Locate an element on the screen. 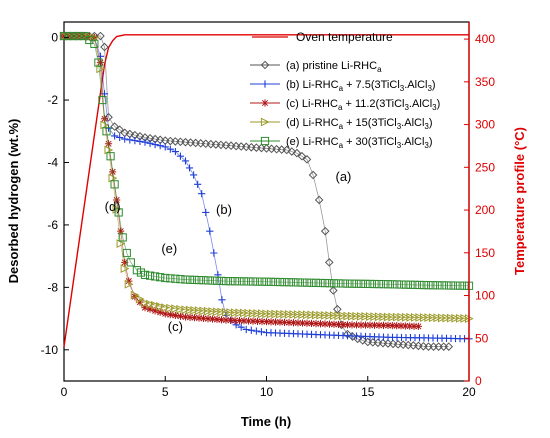 This screenshot has height=438, width=550. y-right-tick-label: 0 is located at coordinates (478, 381).